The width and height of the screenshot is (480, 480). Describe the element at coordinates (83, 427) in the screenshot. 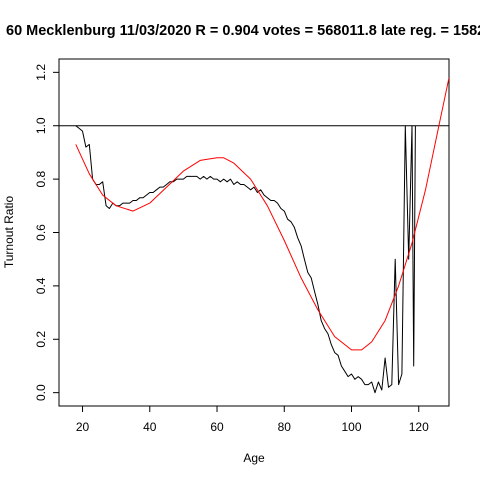

I see `x-tick-label: 20` at that location.